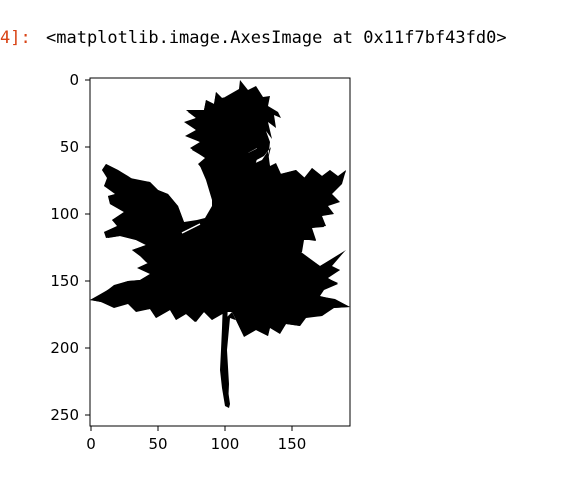  I want to click on maple-leaf-upper, so click(227, 151).